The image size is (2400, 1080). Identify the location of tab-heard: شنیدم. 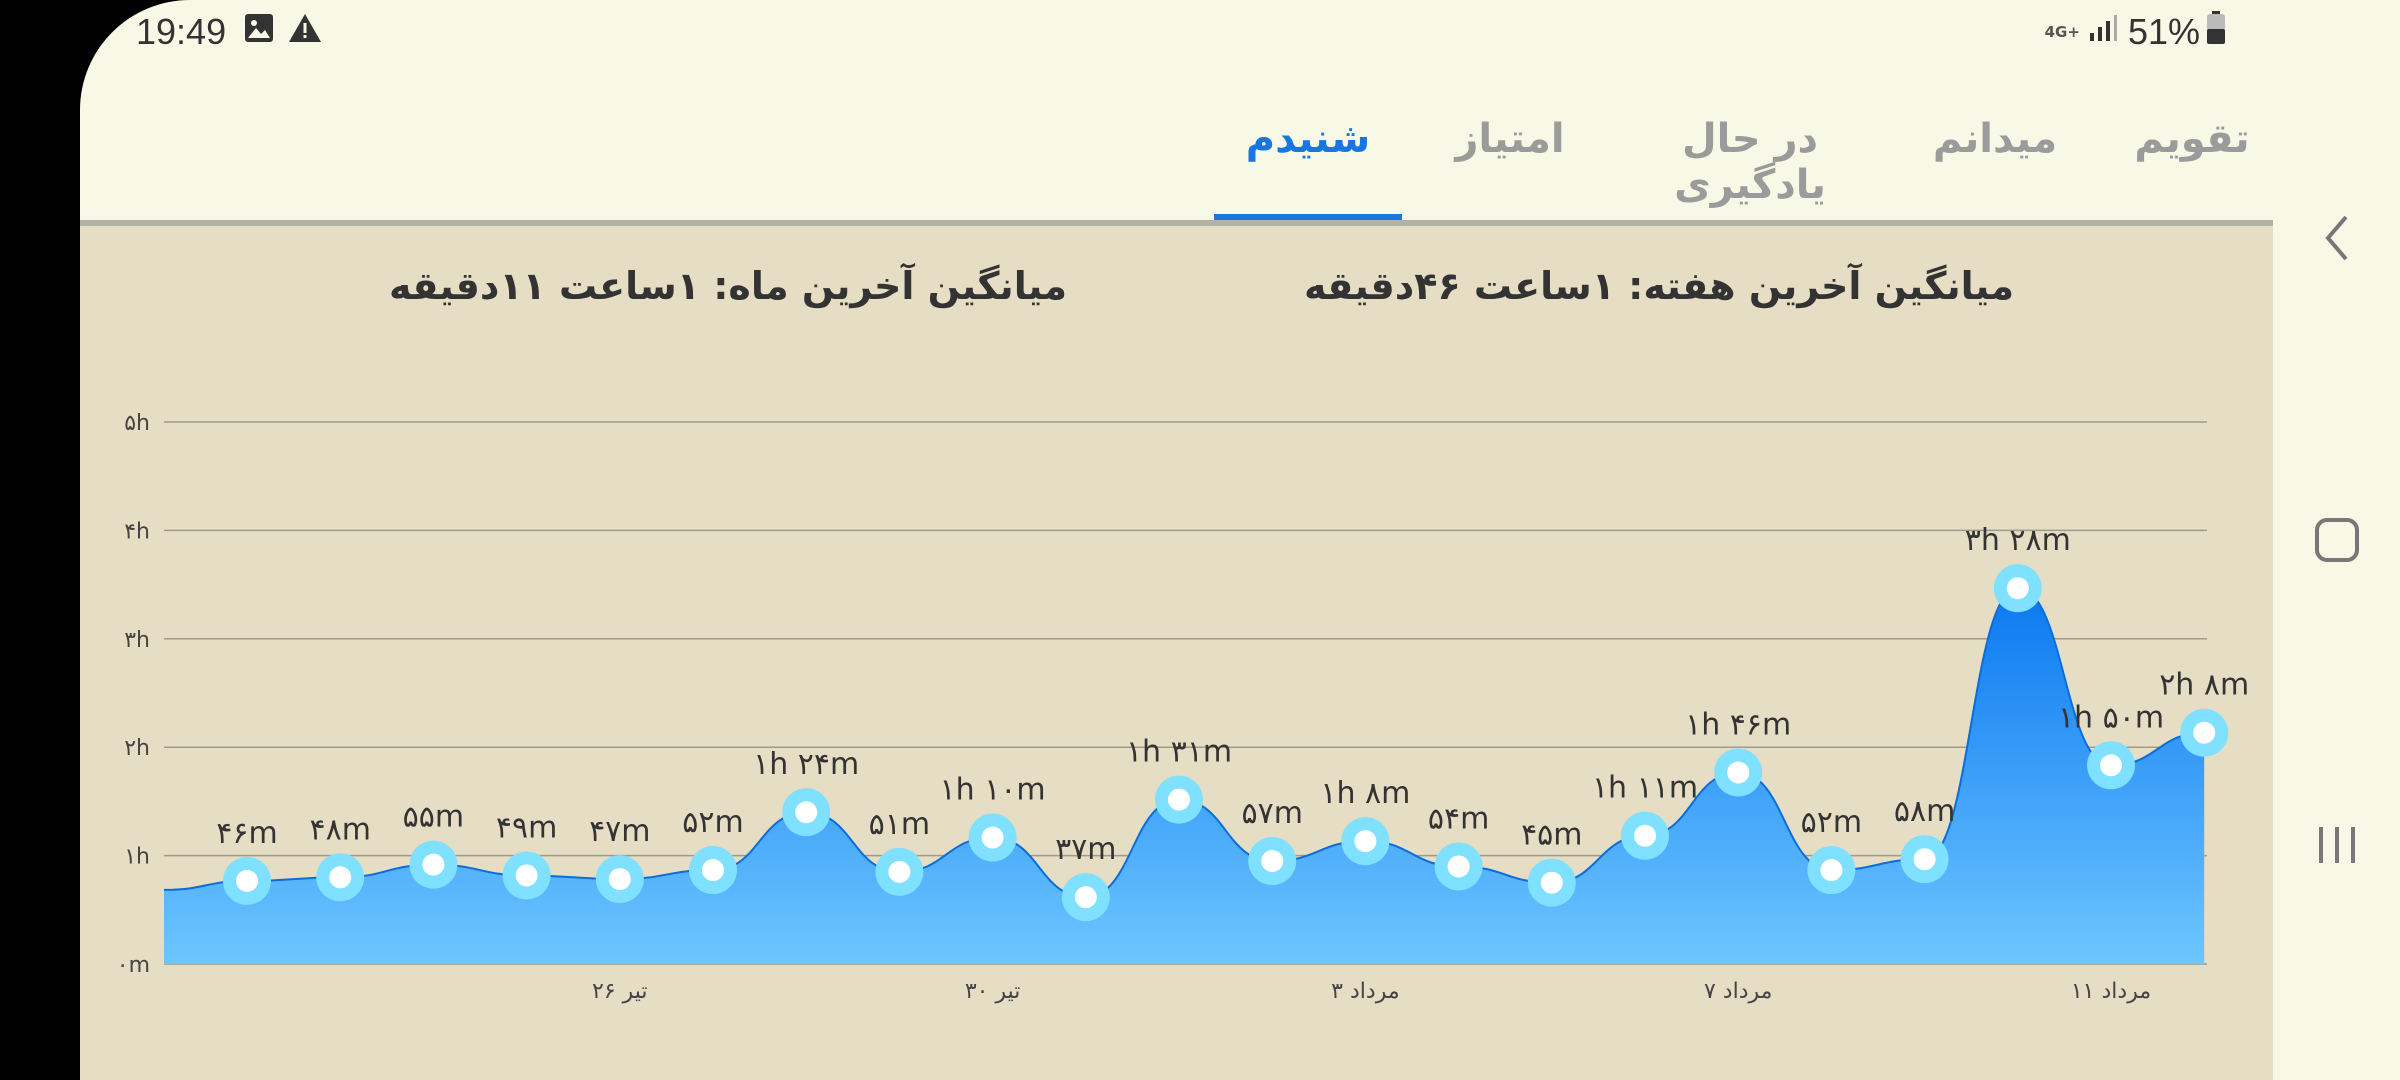
(1308, 139).